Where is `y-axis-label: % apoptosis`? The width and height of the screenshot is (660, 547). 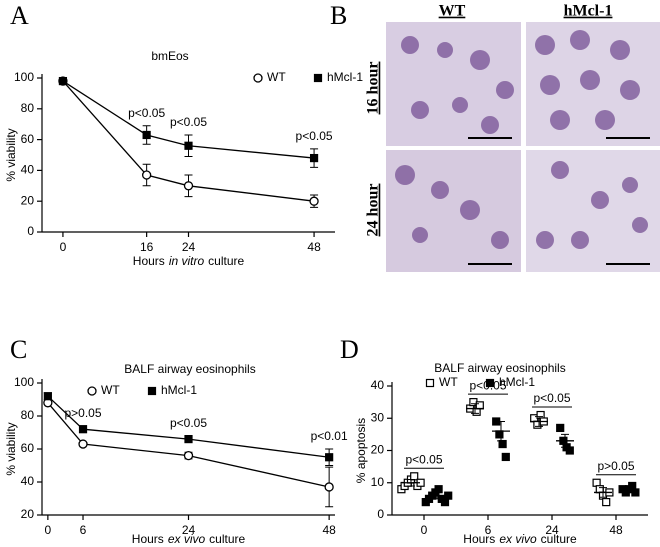
y-axis-label: % apoptosis is located at coordinates (361, 450).